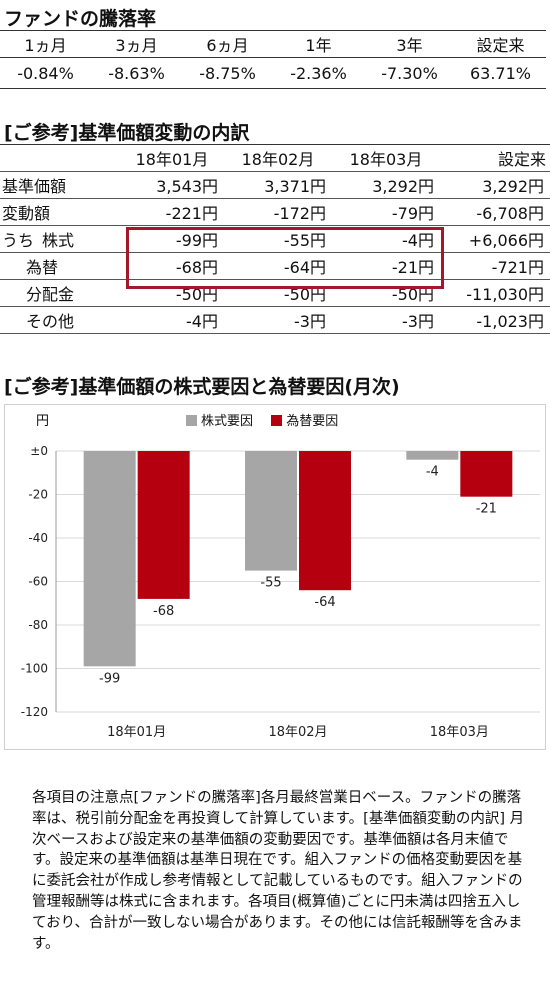 This screenshot has height=996, width=550. Describe the element at coordinates (227, 421) in the screenshot. I see `legend-label: 株式要因` at that location.